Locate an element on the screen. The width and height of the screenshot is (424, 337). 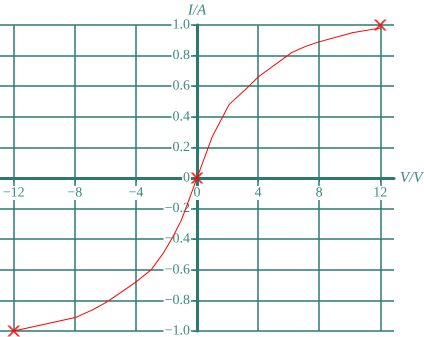
y-tick-label: 0.4 is located at coordinates (181, 116).